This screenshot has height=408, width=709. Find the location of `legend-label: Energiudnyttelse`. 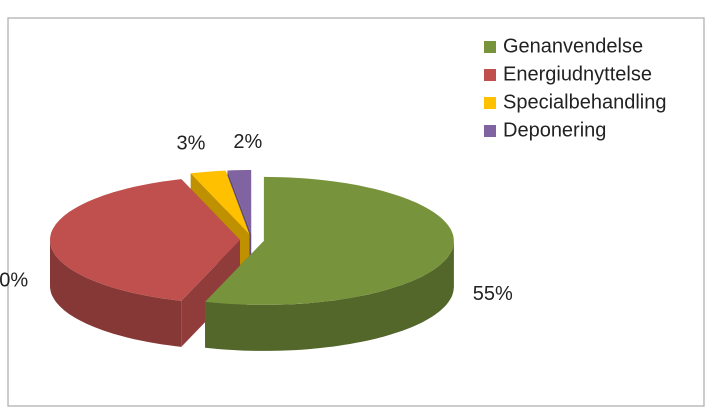

legend-label: Energiudnyttelse is located at coordinates (577, 74).